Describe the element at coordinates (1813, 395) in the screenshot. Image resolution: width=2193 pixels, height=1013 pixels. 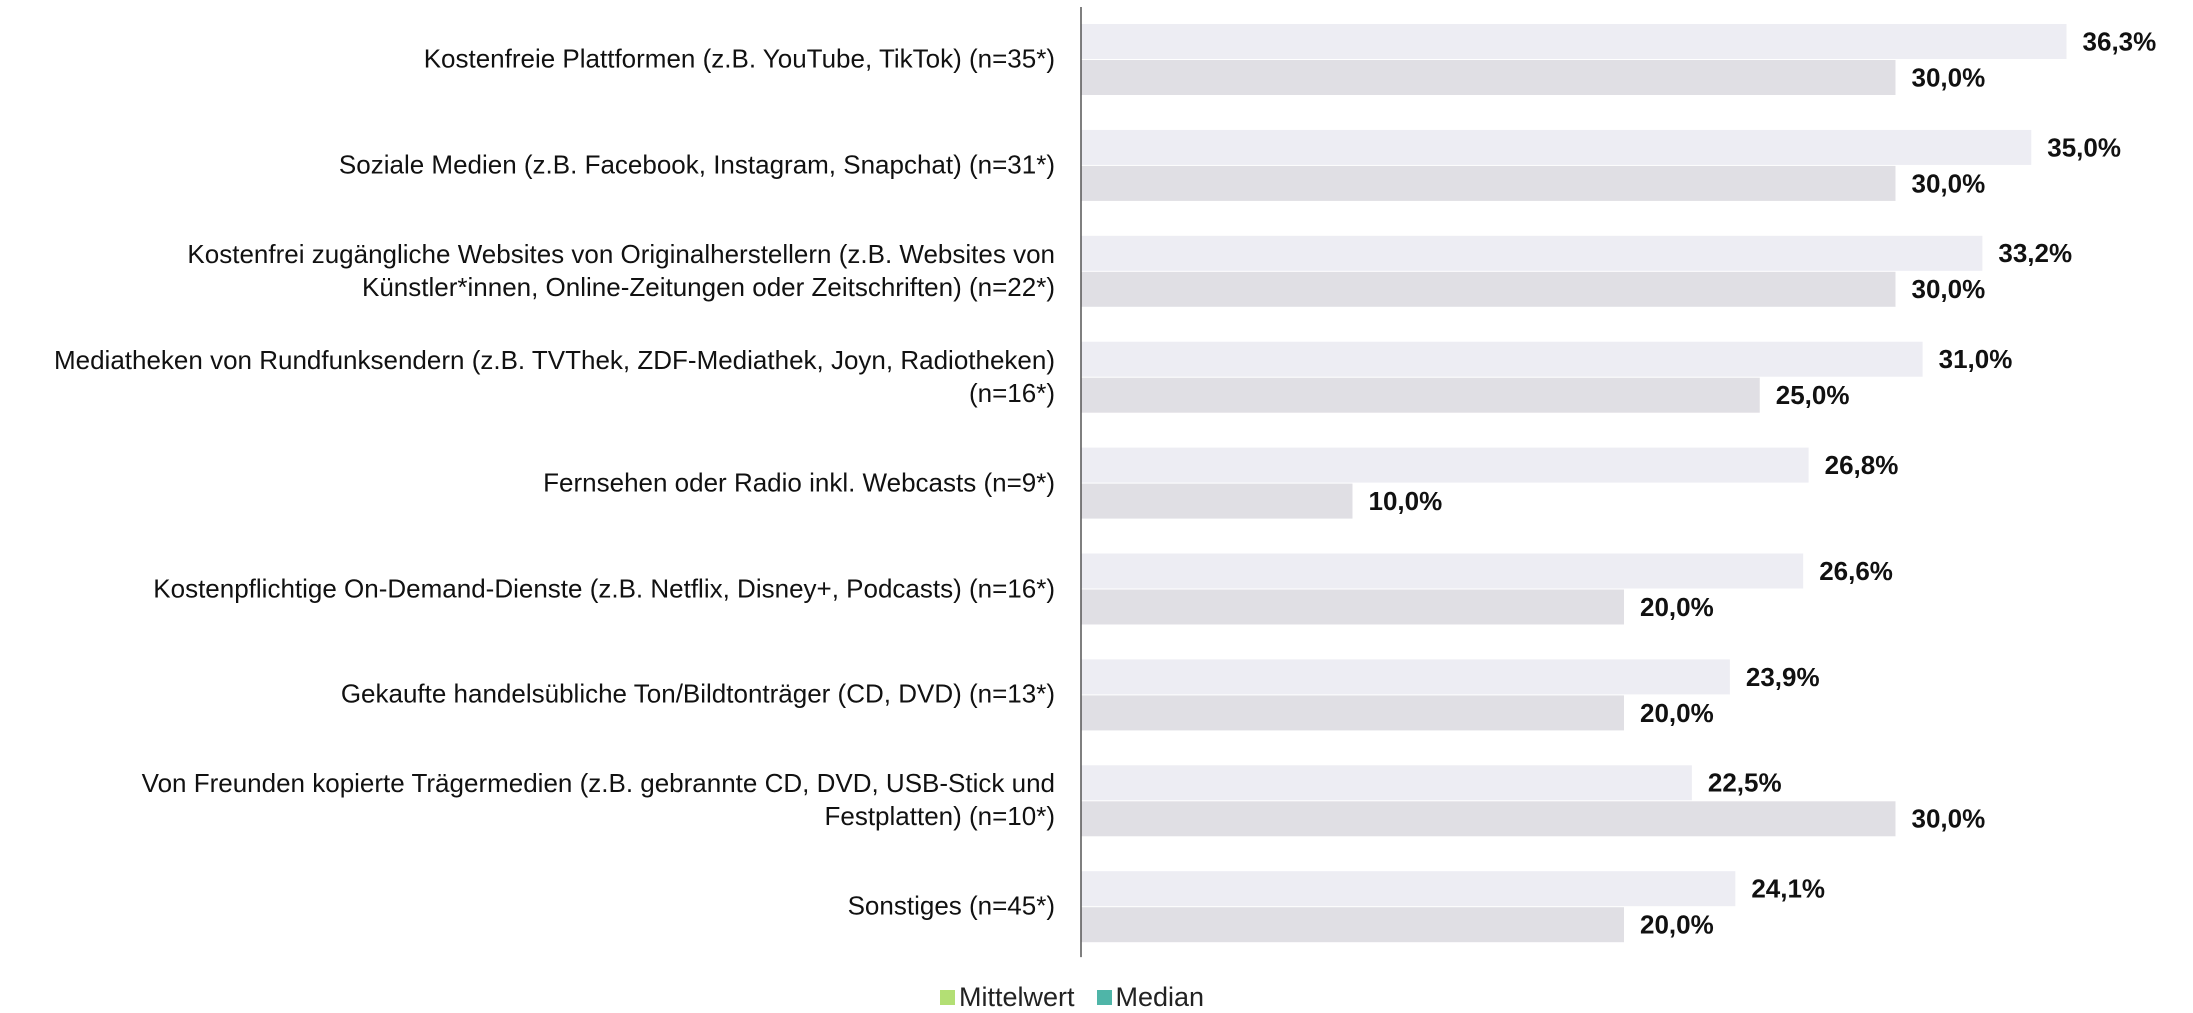
I see `value-label: 25,0%` at that location.